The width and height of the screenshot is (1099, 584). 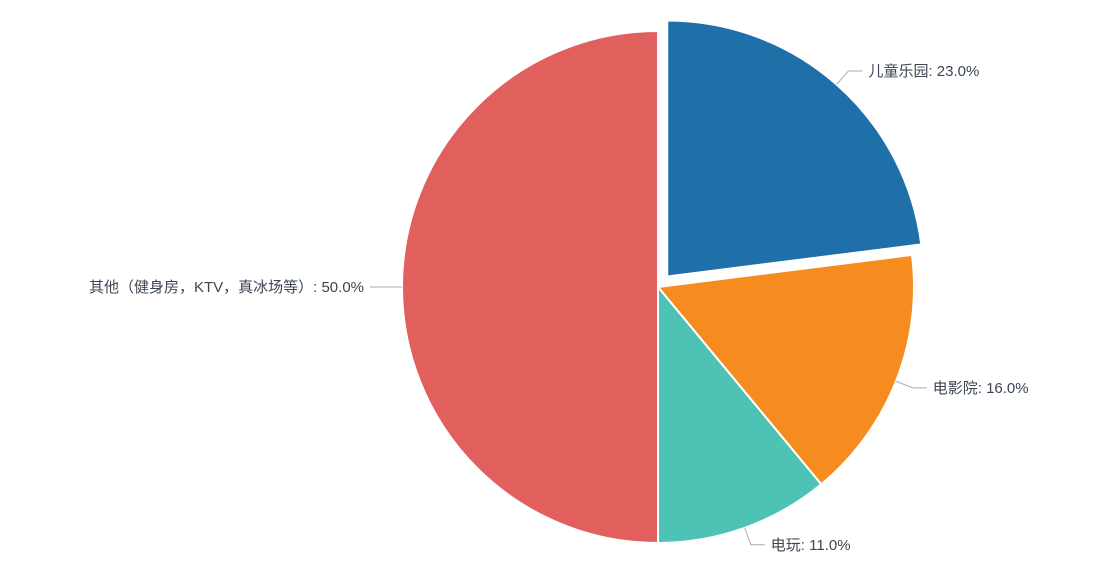 I want to click on pie-label-2: 电玩: 11.0%, so click(x=811, y=545).